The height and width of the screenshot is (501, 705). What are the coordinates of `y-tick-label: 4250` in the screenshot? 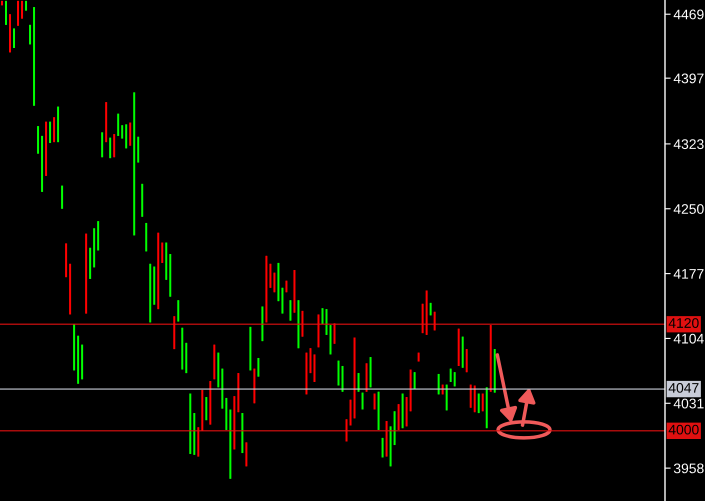 It's located at (689, 209).